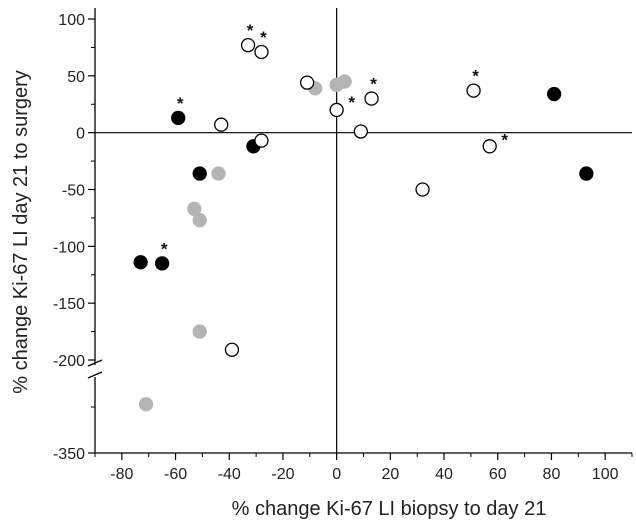 This screenshot has width=636, height=523. Describe the element at coordinates (282, 474) in the screenshot. I see `x-tick-label: -20` at that location.